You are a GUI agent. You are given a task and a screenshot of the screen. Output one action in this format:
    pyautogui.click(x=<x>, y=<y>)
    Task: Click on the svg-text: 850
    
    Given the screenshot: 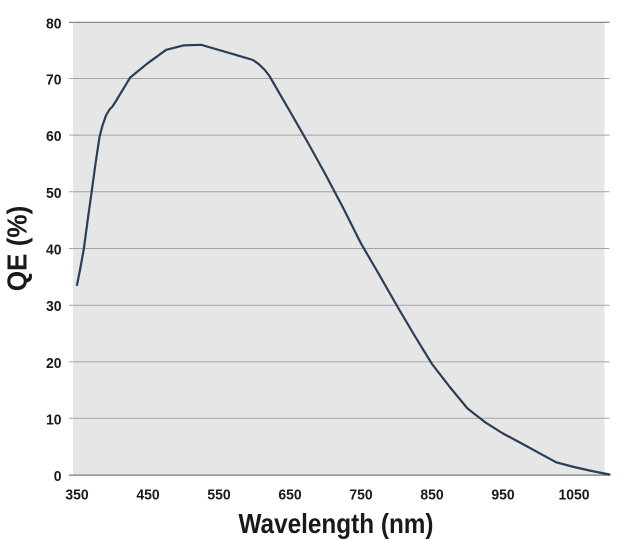 What is the action you would take?
    pyautogui.click(x=431, y=495)
    